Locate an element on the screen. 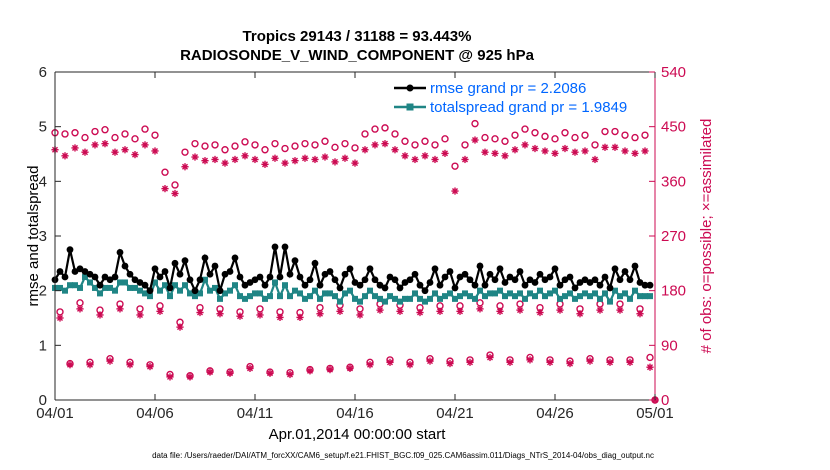 Image resolution: width=830 pixels, height=470 pixels. x-tick-label: 04/06 is located at coordinates (155, 413).